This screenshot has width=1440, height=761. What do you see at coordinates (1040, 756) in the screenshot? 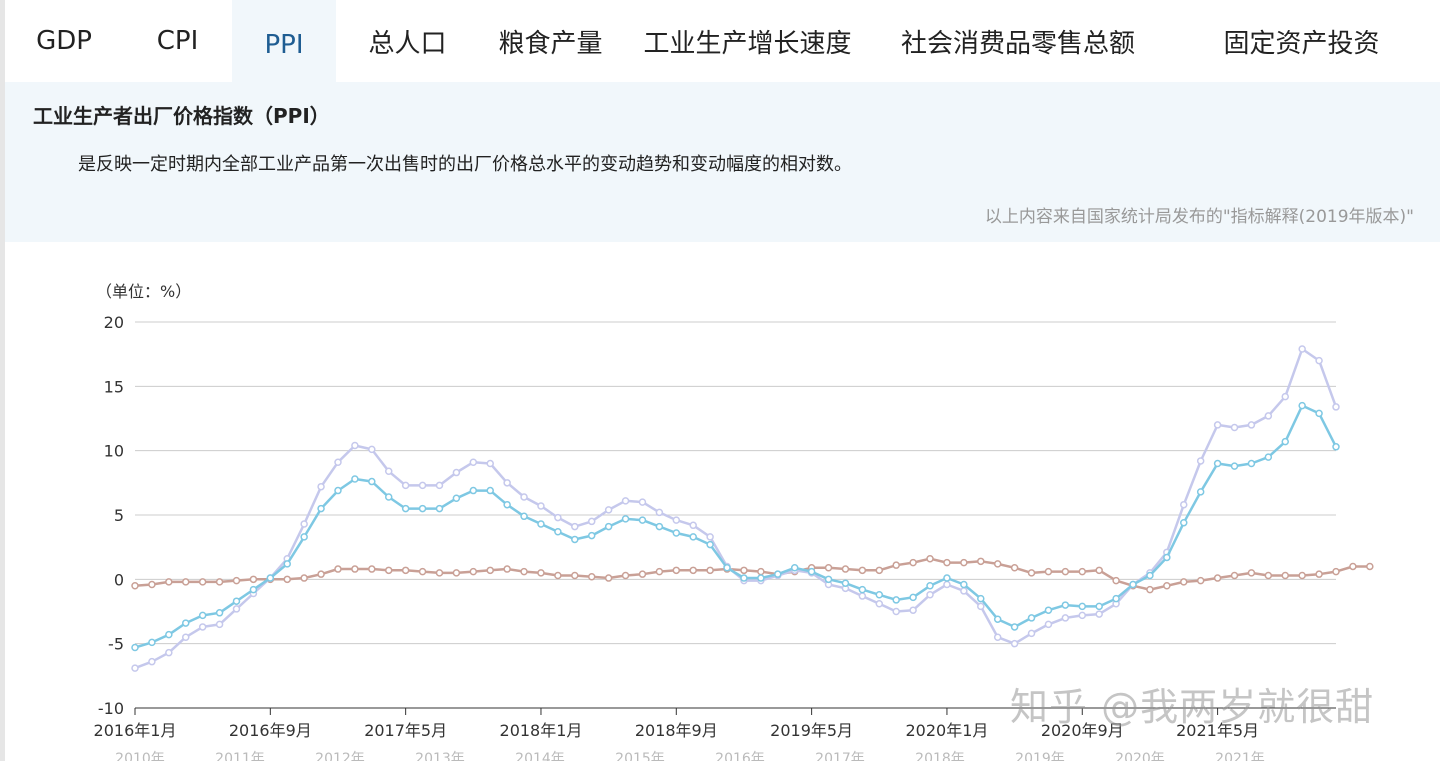
I see `x-sub-label: 2019年` at bounding box center [1040, 756].